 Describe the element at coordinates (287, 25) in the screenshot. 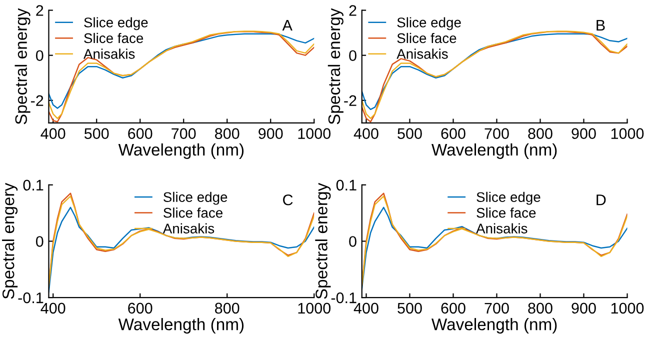

I see `annotation: A` at that location.